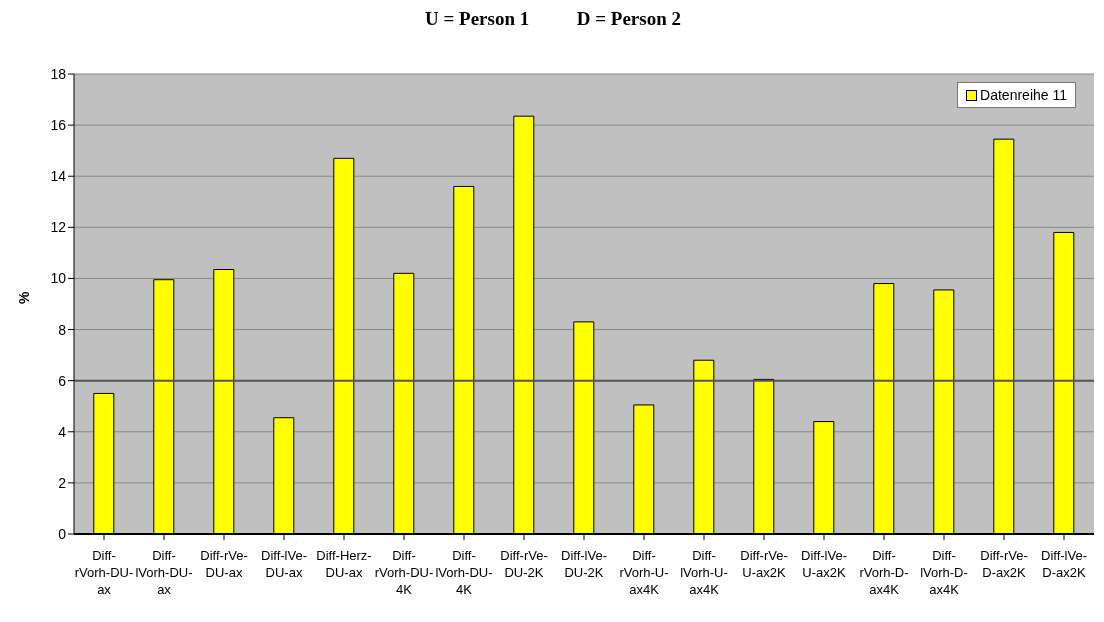 The image size is (1104, 622). What do you see at coordinates (58, 73) in the screenshot?
I see `y-tick-label: 18` at bounding box center [58, 73].